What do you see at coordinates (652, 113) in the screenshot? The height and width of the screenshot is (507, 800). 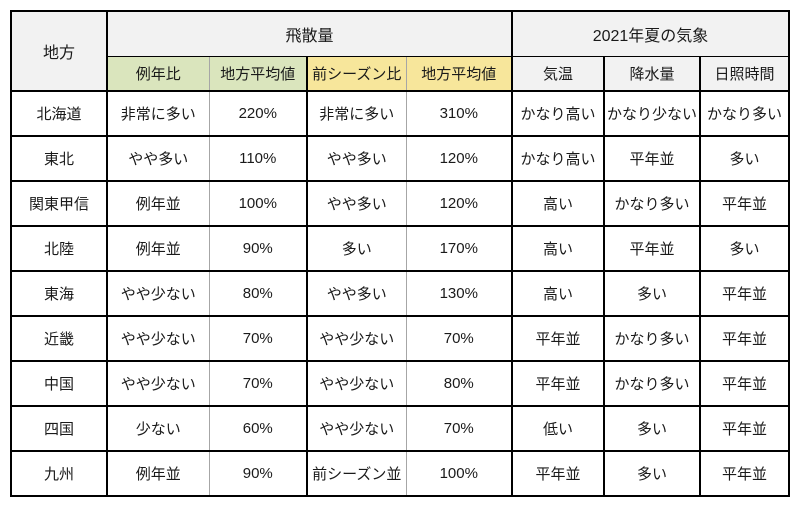 I see `value-cell: かなり少ない` at bounding box center [652, 113].